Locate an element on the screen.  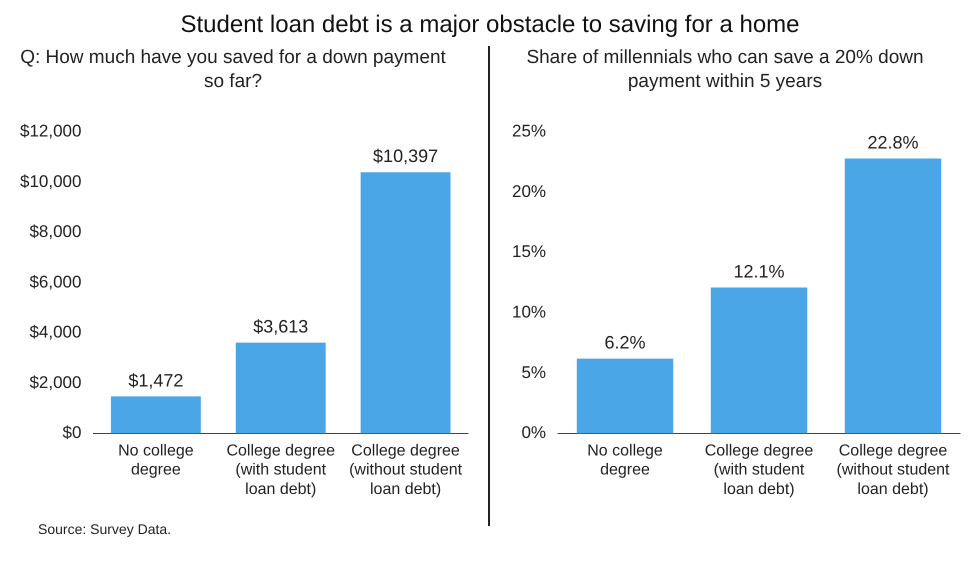
y-tick-label: 0% is located at coordinates (533, 432).